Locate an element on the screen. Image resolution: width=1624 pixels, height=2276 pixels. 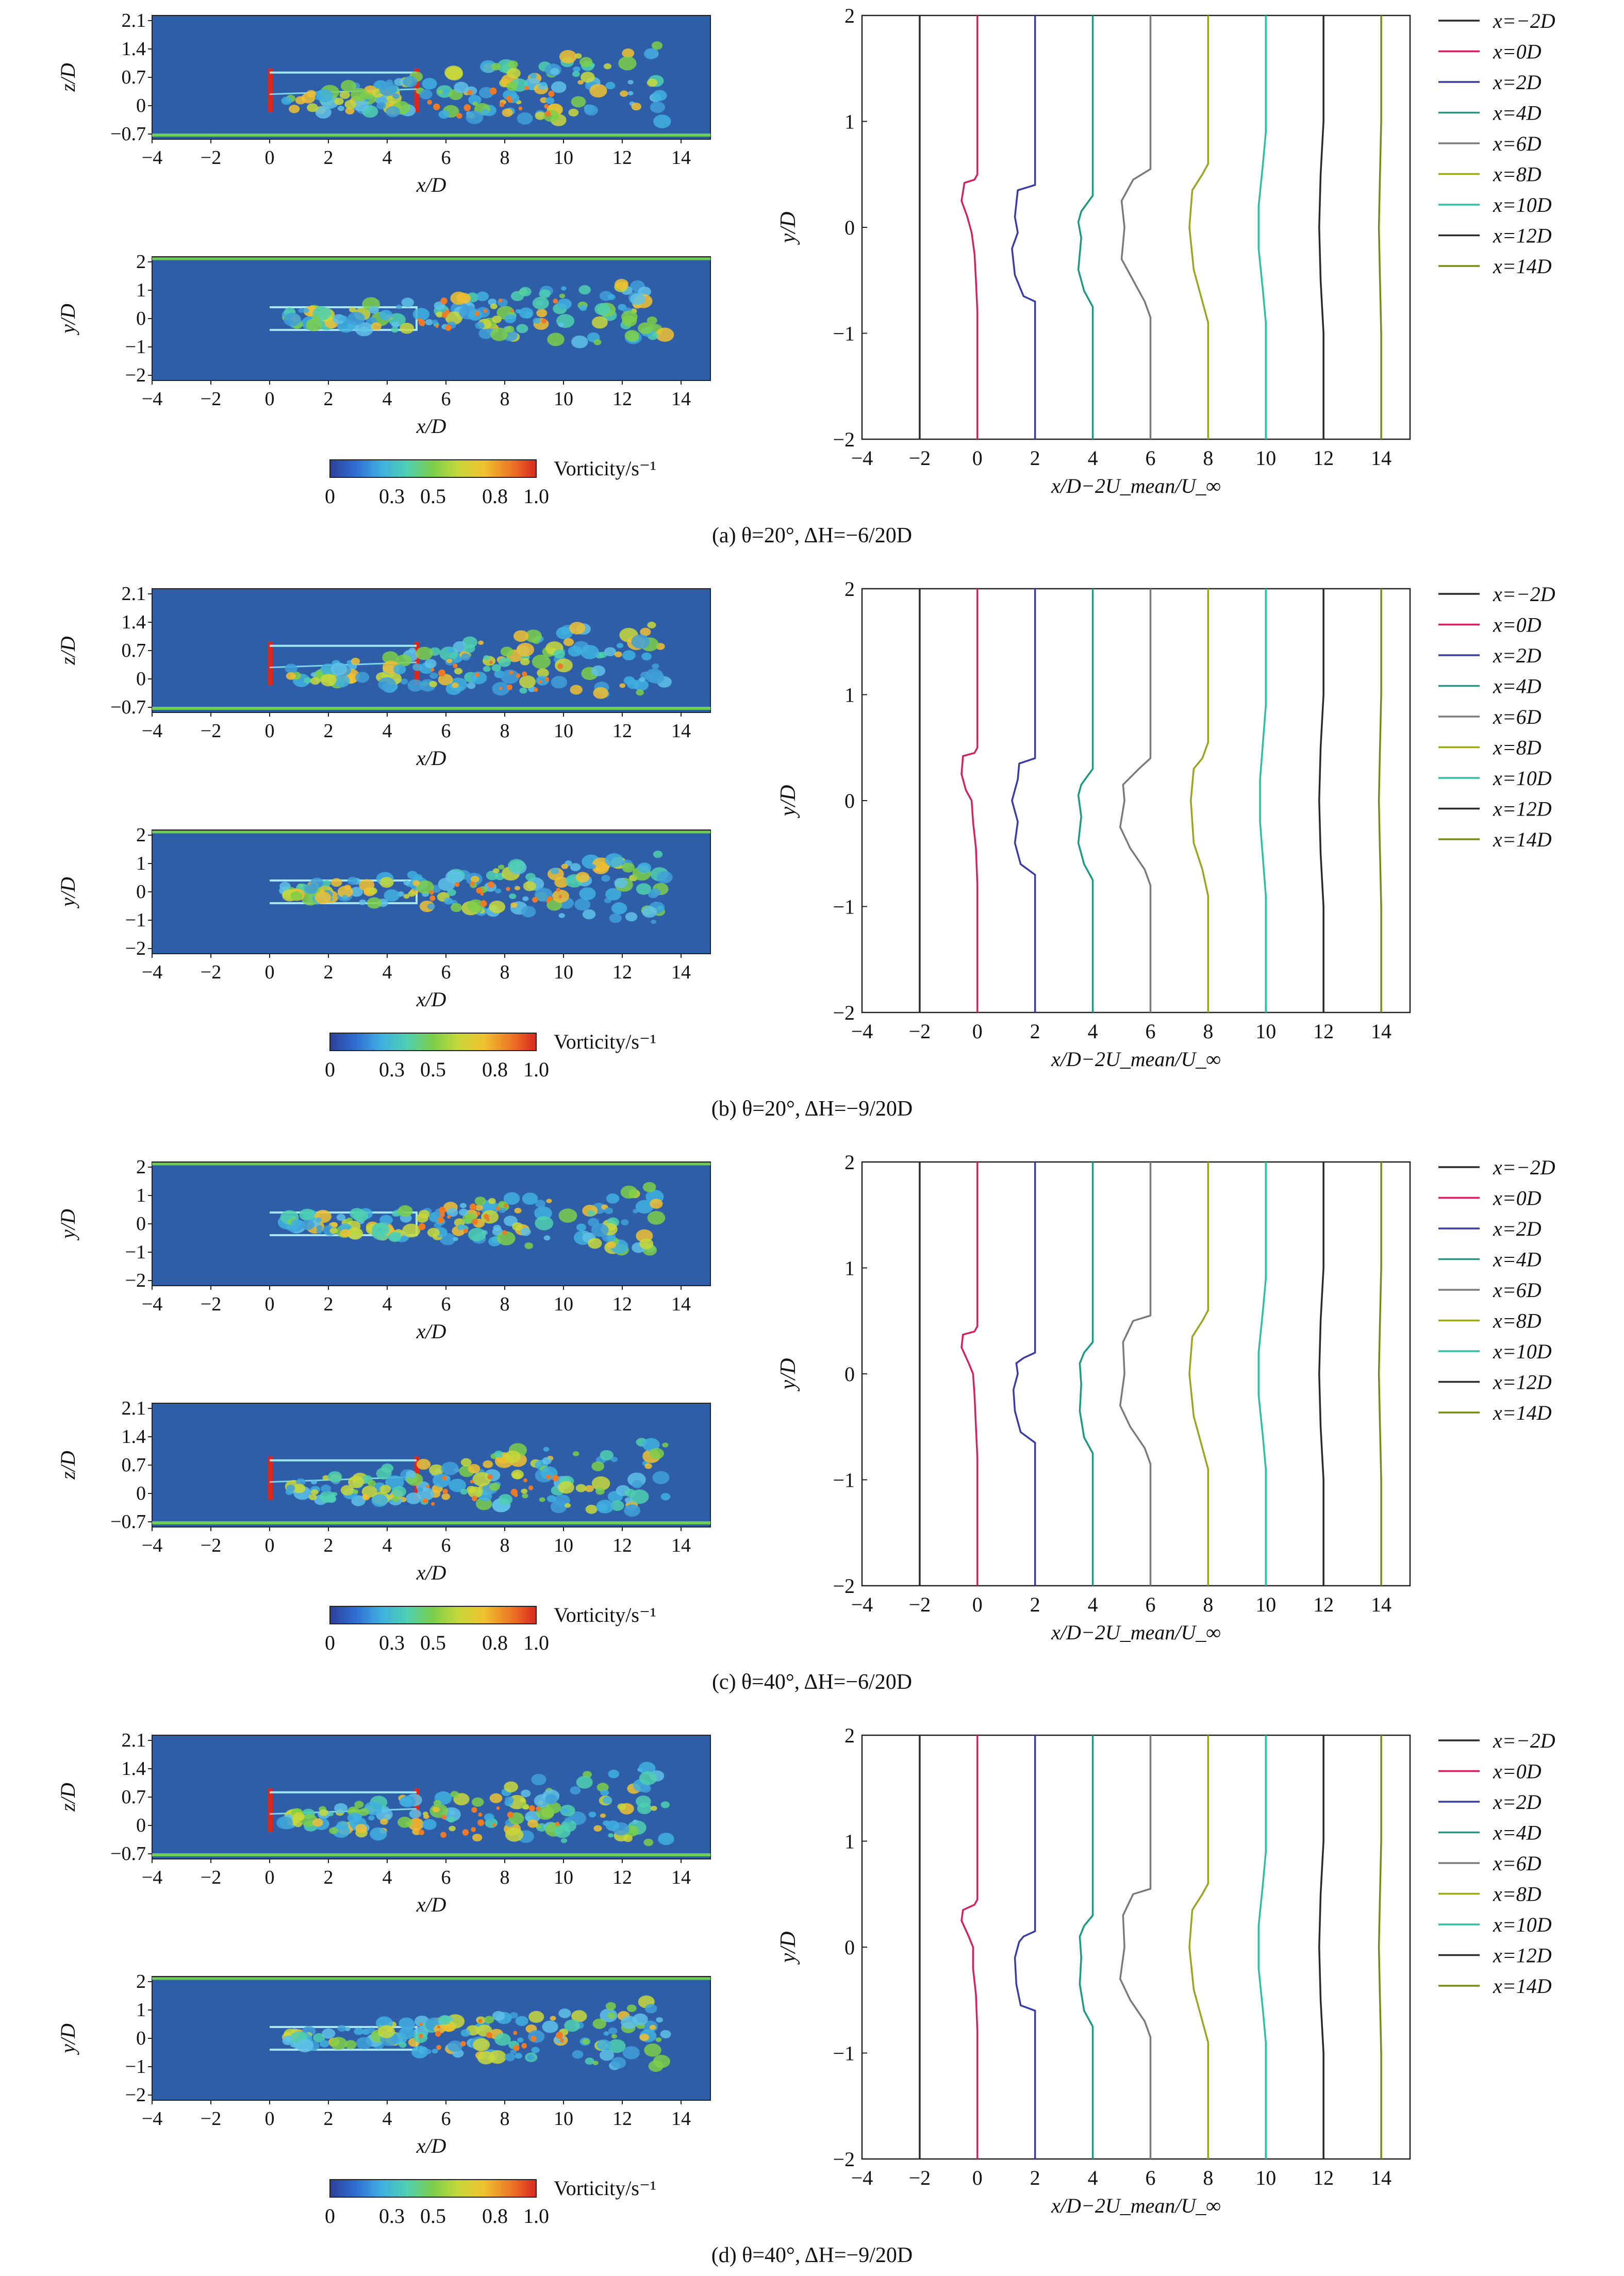
map-ylabel: y/D is located at coordinates (67, 2039).